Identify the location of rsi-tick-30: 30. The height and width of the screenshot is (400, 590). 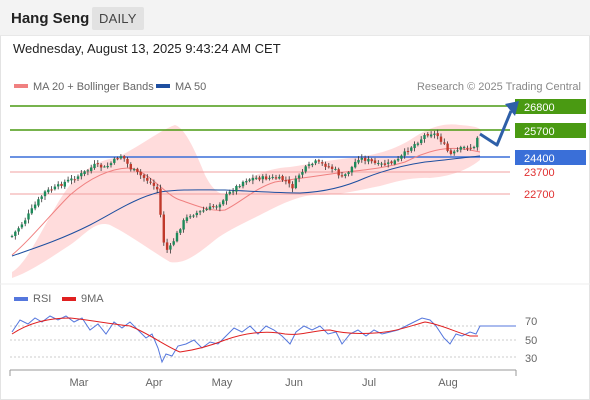
(531, 359).